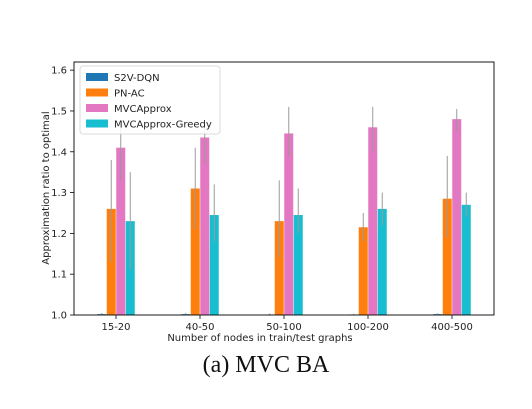 This screenshot has height=409, width=532. Describe the element at coordinates (150, 100) in the screenshot. I see `legend-box` at that location.